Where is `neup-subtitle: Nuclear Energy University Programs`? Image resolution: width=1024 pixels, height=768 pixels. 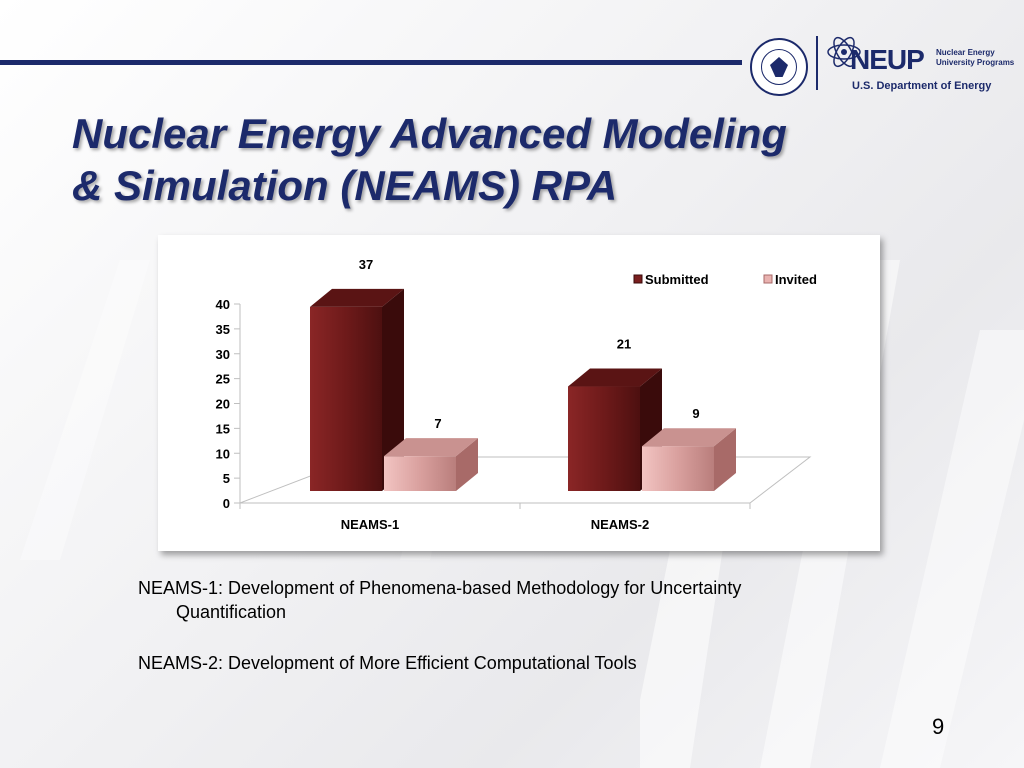 neup-subtitle: Nuclear Energy University Programs is located at coordinates (976, 58).